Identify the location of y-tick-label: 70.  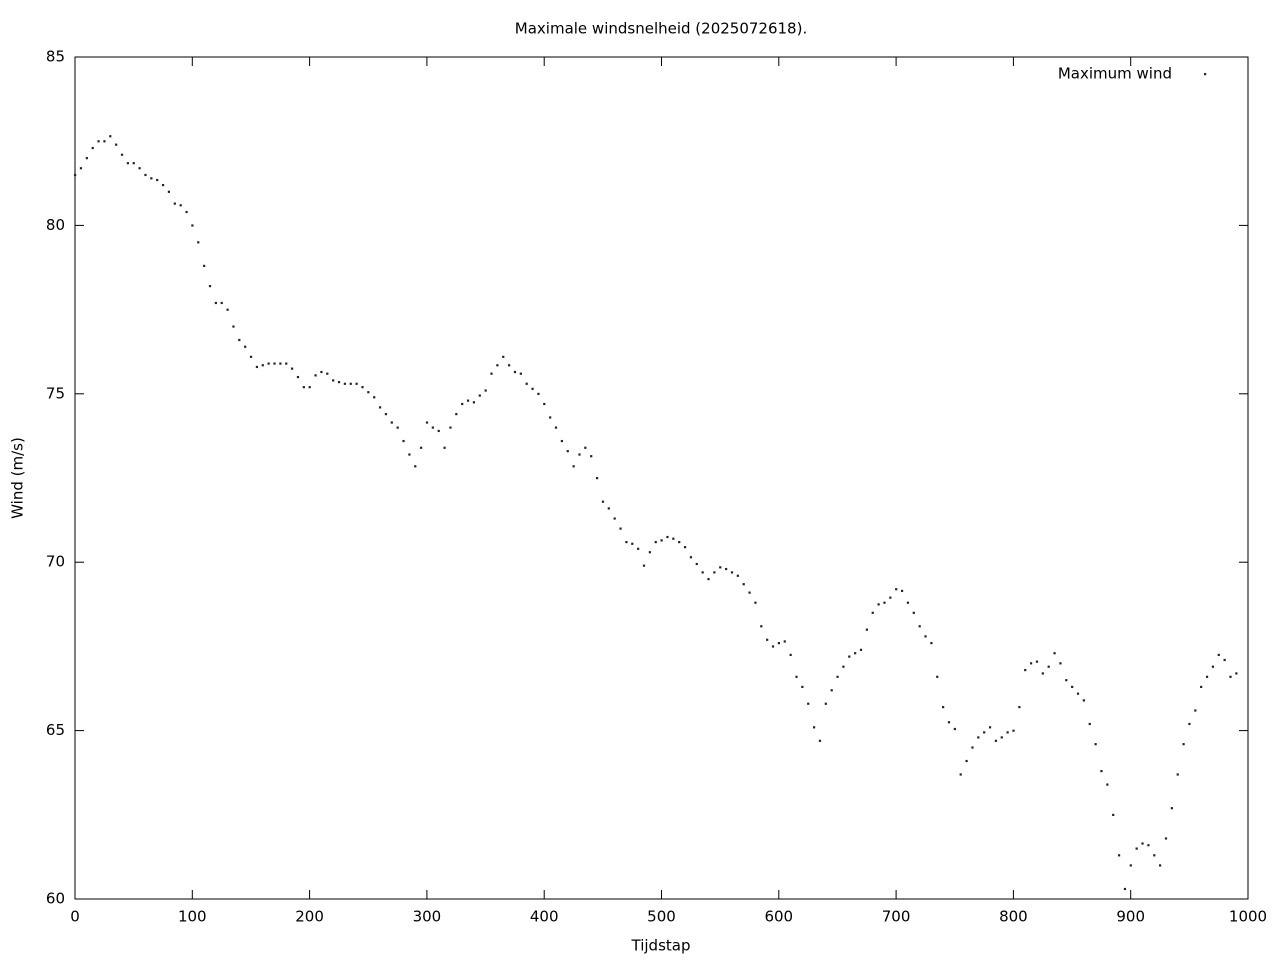
(55, 562).